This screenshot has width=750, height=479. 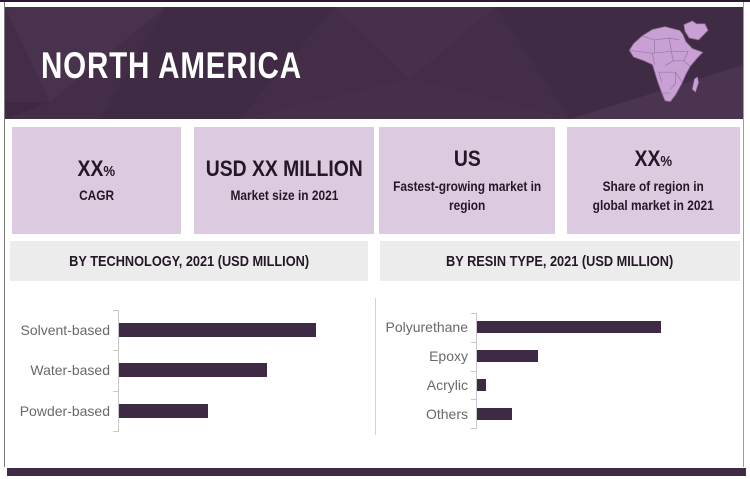 I want to click on stat-card-cagr: XX% CAGR, so click(x=96, y=180).